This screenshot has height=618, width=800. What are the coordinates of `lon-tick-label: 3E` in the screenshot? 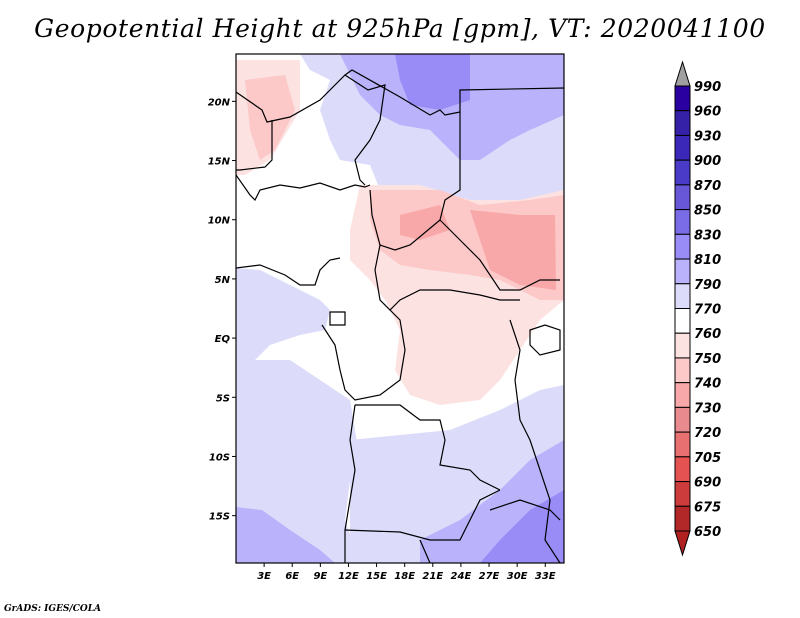 It's located at (264, 576).